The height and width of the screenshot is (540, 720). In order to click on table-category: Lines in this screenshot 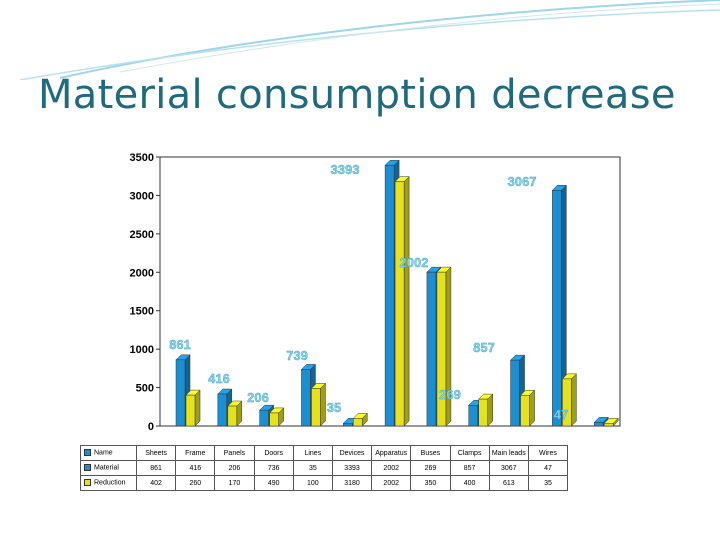, I will do `click(312, 453)`.